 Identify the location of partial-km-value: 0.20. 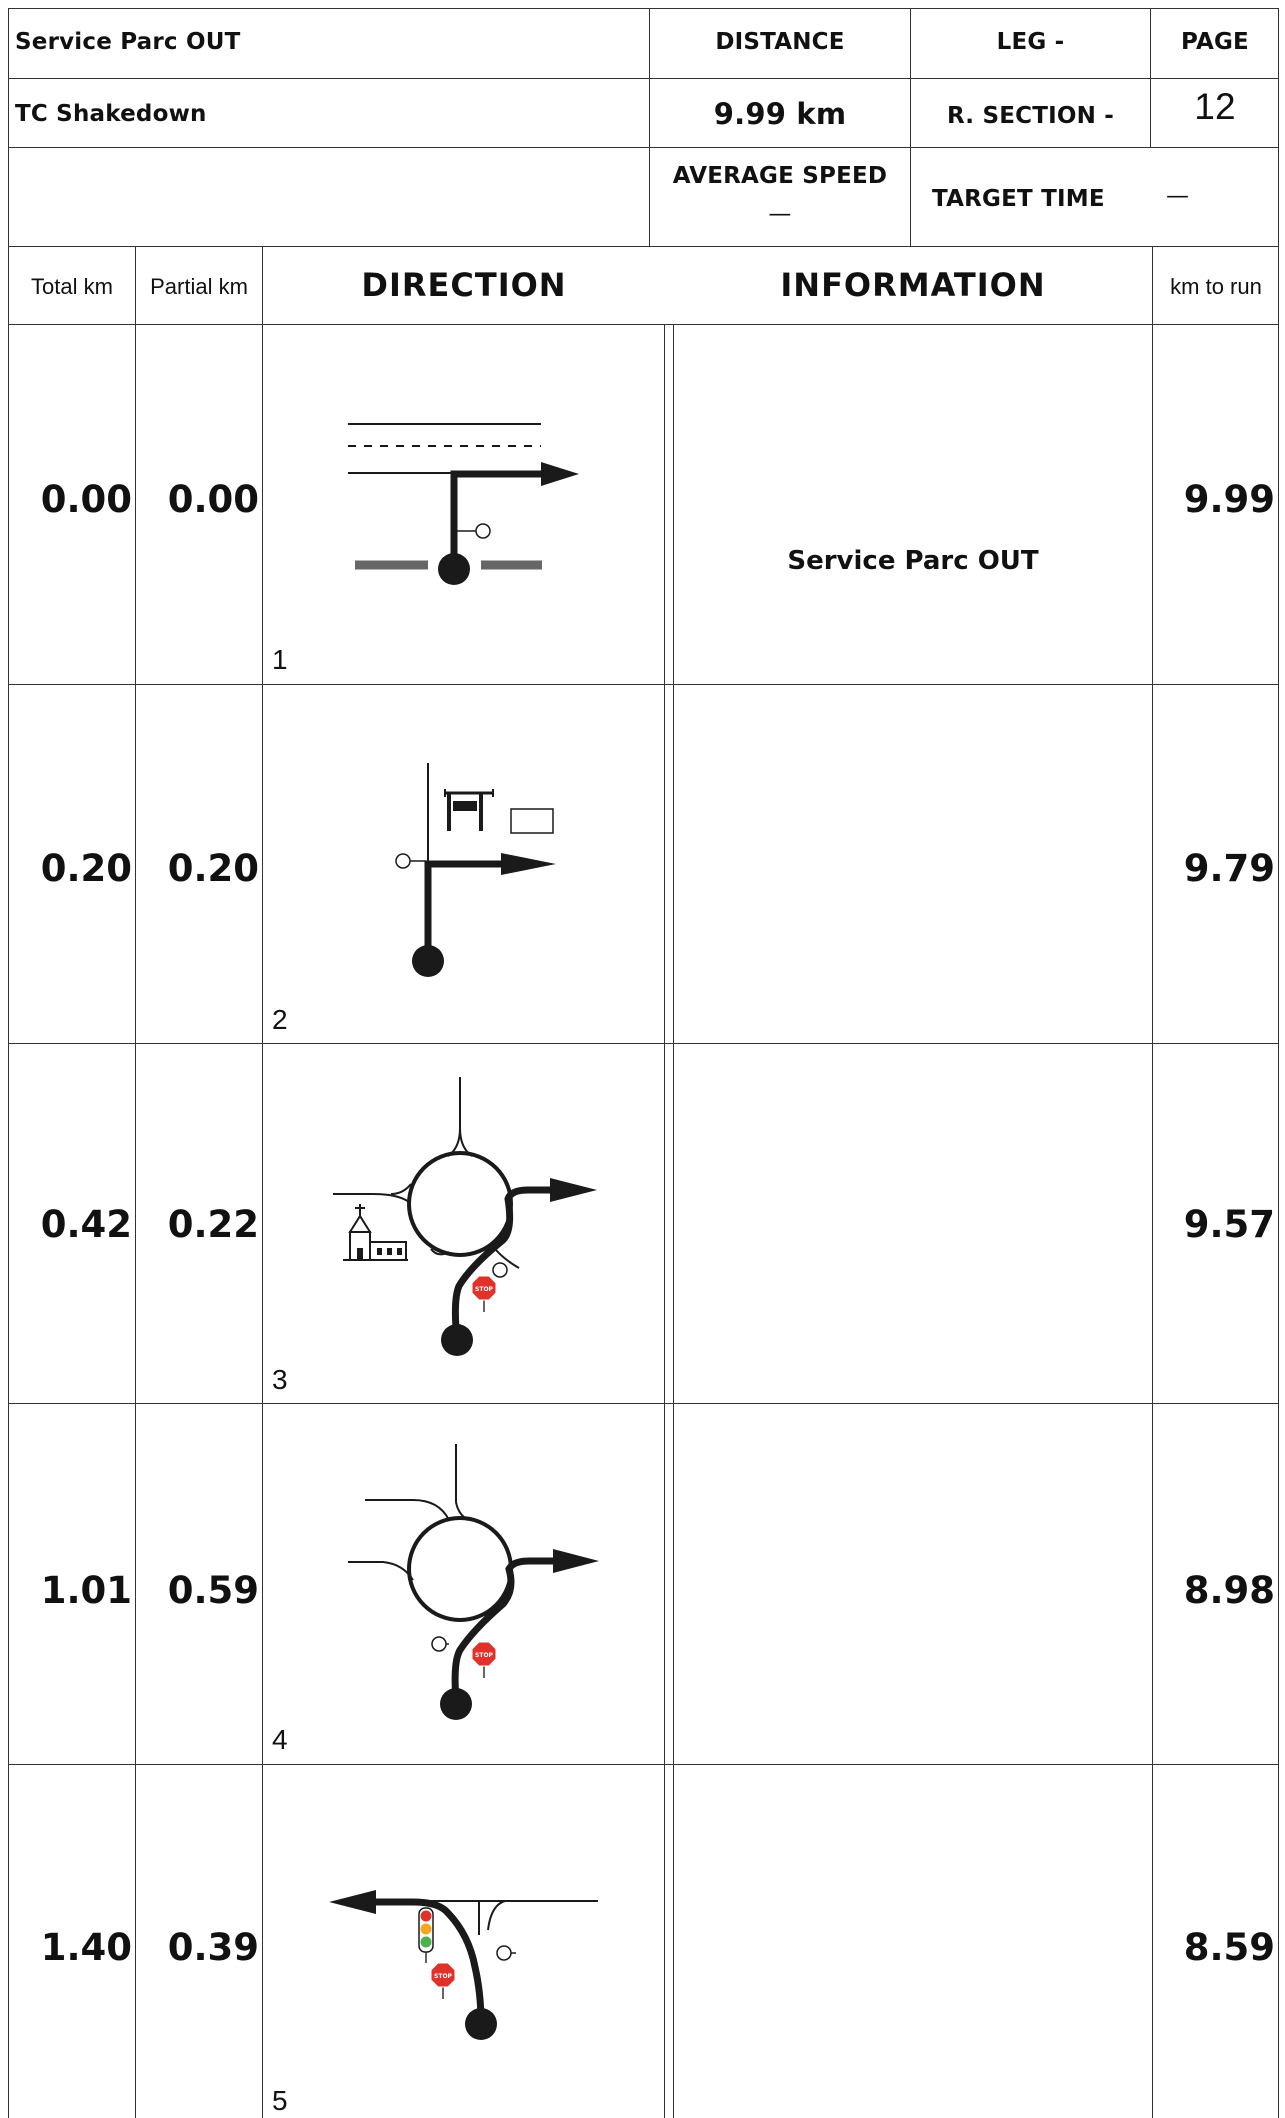
(213, 868).